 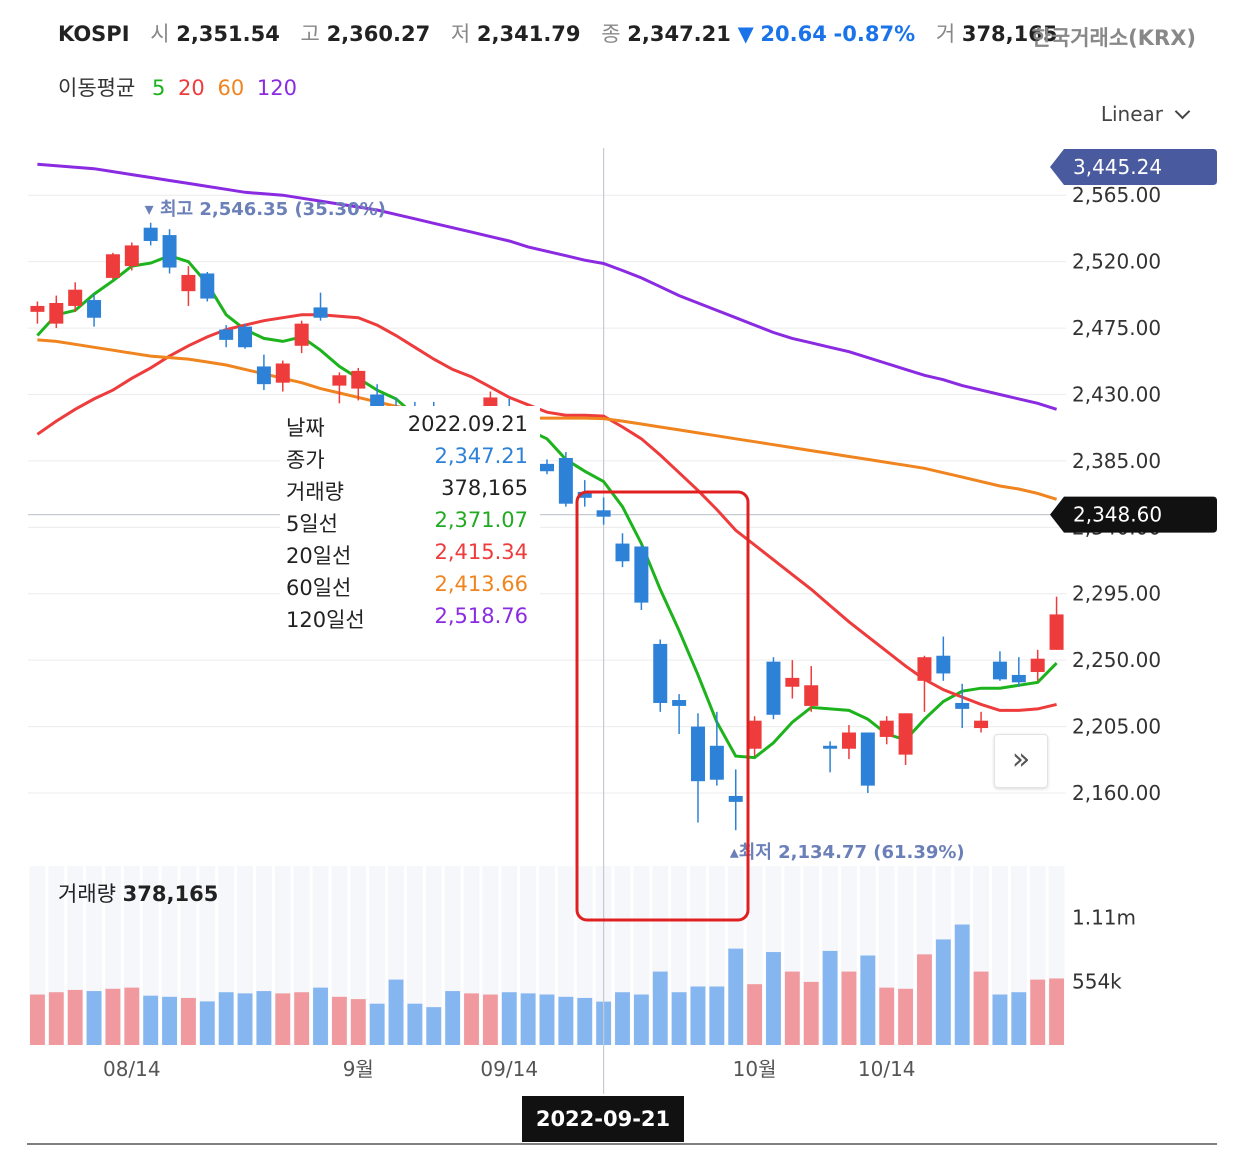 I want to click on volume-header: 거래량 378,165, so click(x=138, y=893).